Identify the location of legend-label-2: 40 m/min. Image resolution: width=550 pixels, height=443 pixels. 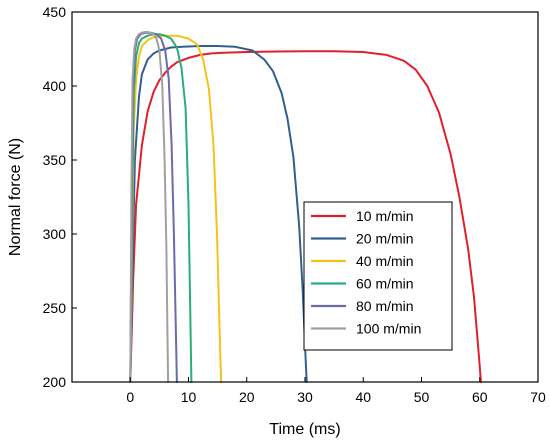
(385, 261).